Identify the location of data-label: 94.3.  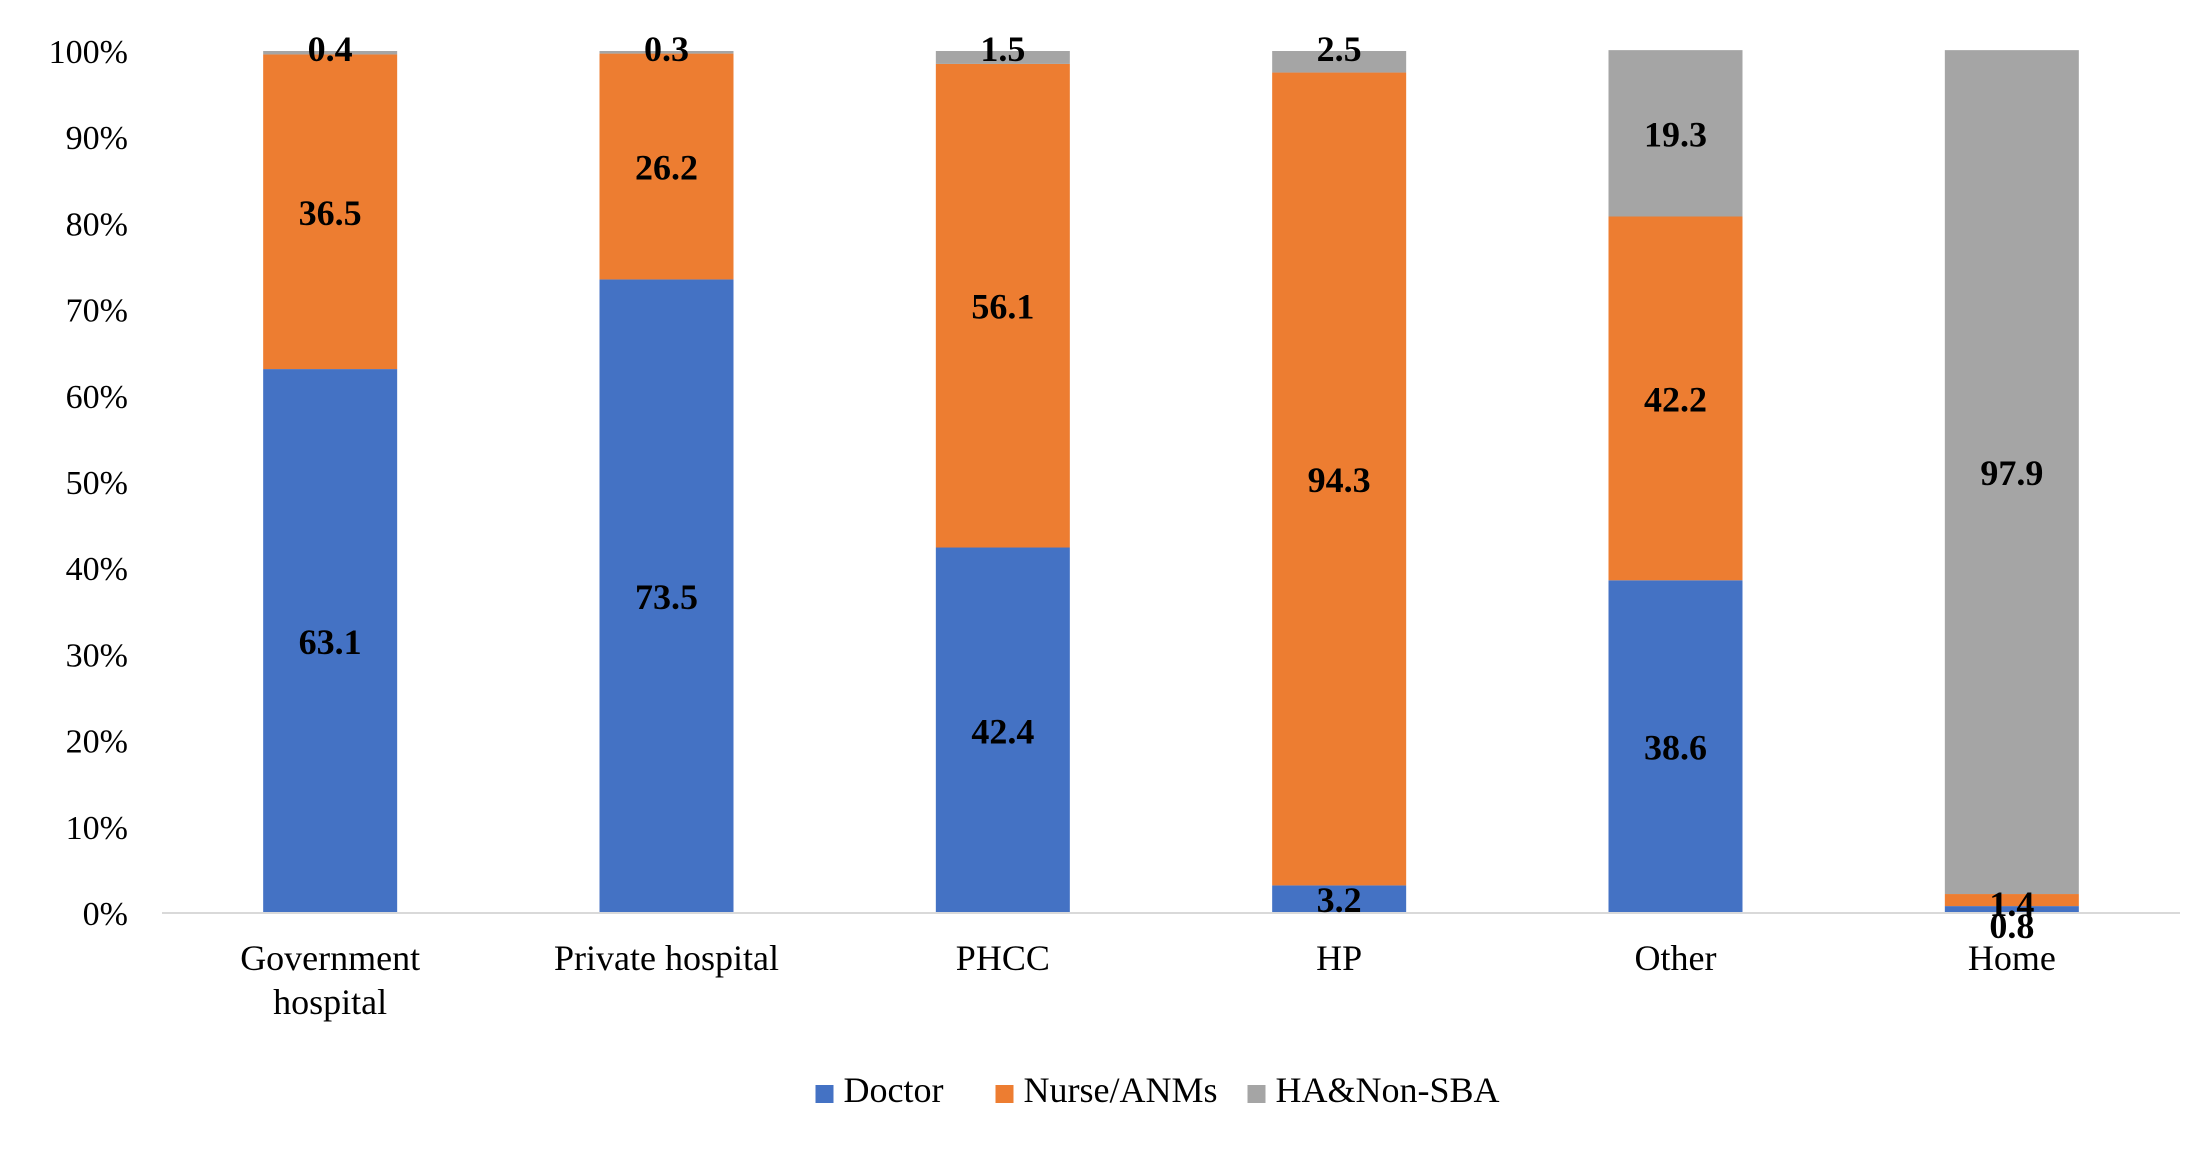
(1339, 480).